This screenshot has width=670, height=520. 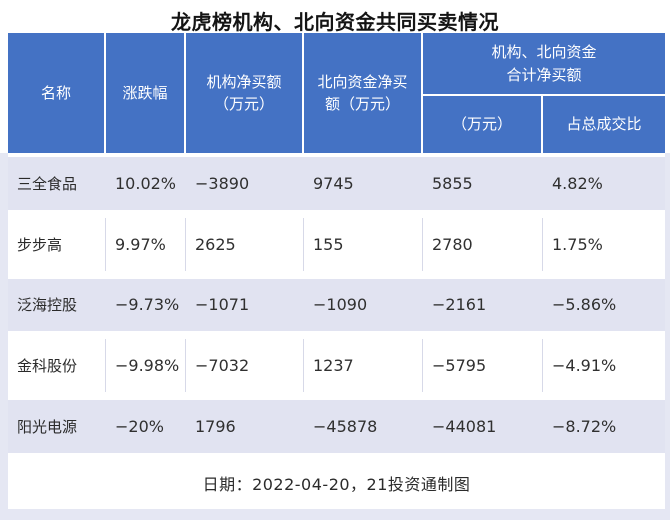 I want to click on col-header-group-total-title: 机构、北向资金 合计净买额, so click(x=544, y=64).